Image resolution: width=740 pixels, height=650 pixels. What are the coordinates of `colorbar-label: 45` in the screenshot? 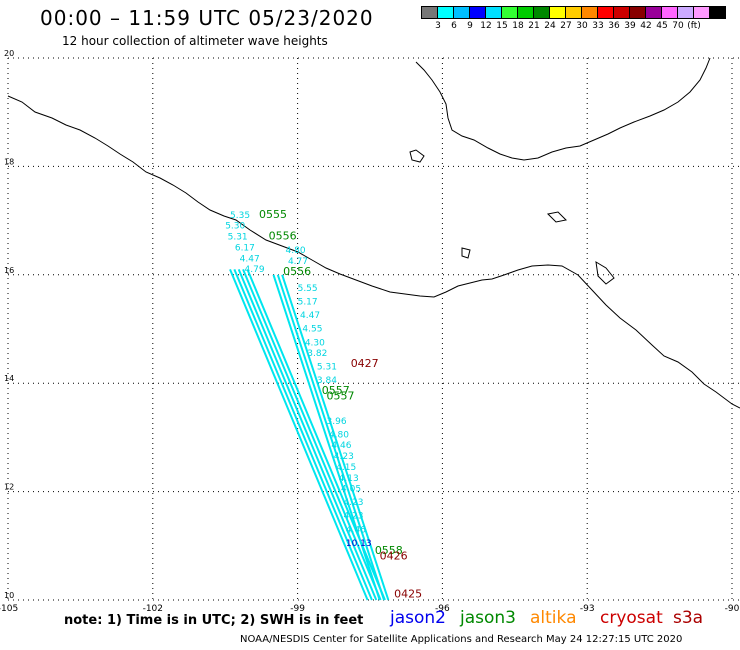 It's located at (662, 26).